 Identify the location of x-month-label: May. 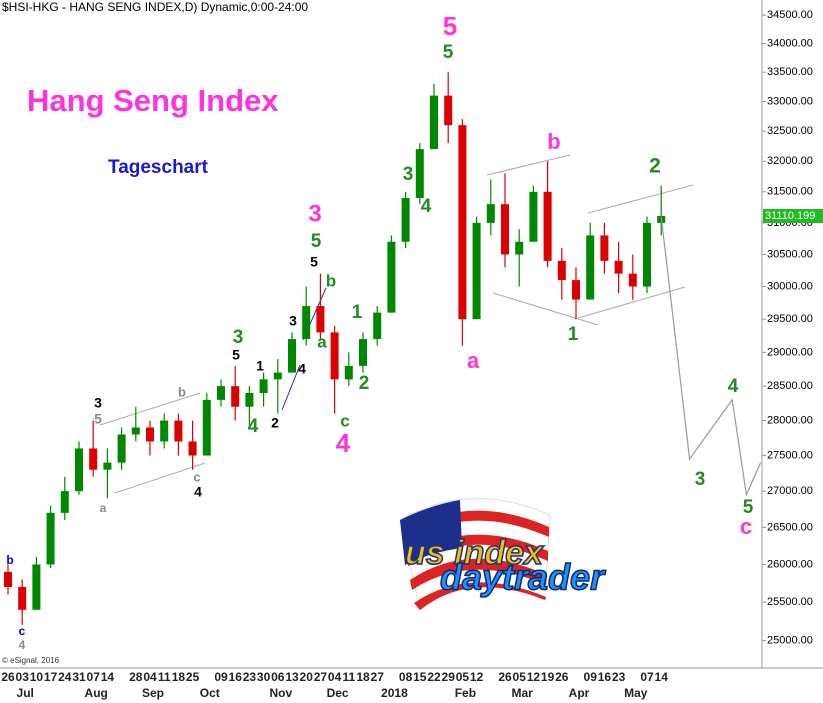
(636, 693).